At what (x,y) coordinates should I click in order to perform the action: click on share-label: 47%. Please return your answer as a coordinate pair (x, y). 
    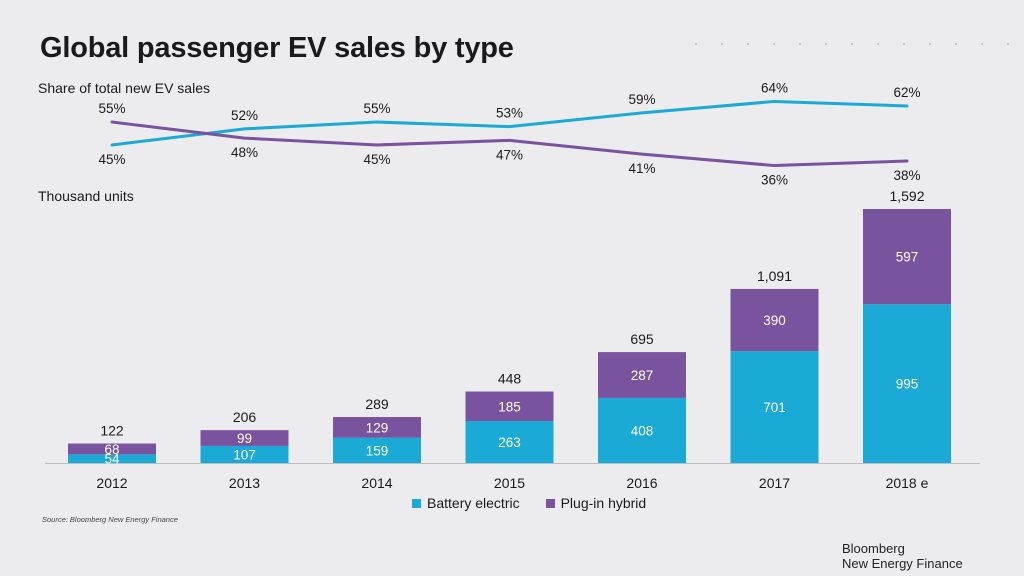
    Looking at the image, I should click on (509, 154).